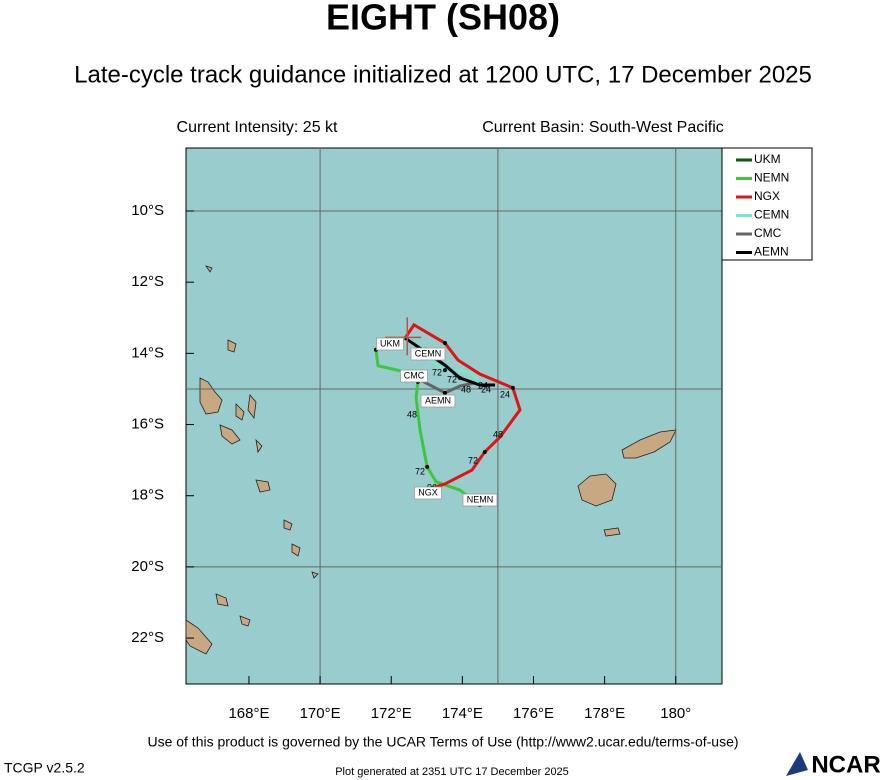  Describe the element at coordinates (771, 178) in the screenshot. I see `legend-label: NEMN` at that location.